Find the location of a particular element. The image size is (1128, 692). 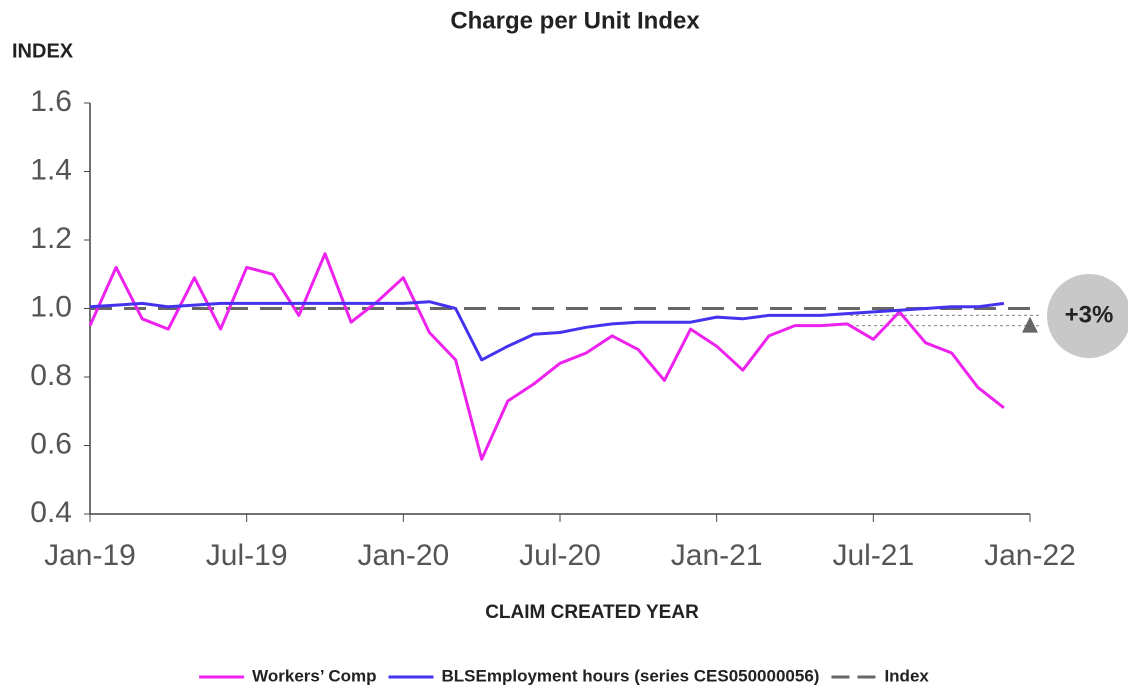

y-tick-label: 1.6 is located at coordinates (51, 101).